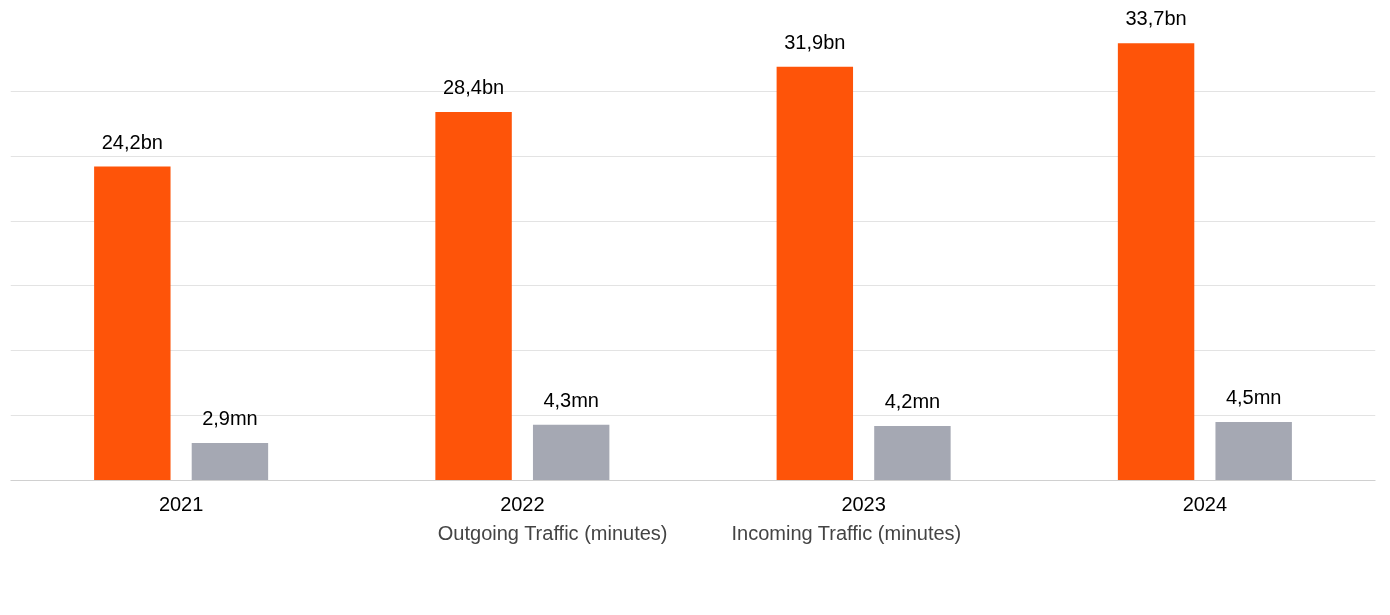 The width and height of the screenshot is (1390, 615). I want to click on data-label: 24,2bn, so click(132, 141).